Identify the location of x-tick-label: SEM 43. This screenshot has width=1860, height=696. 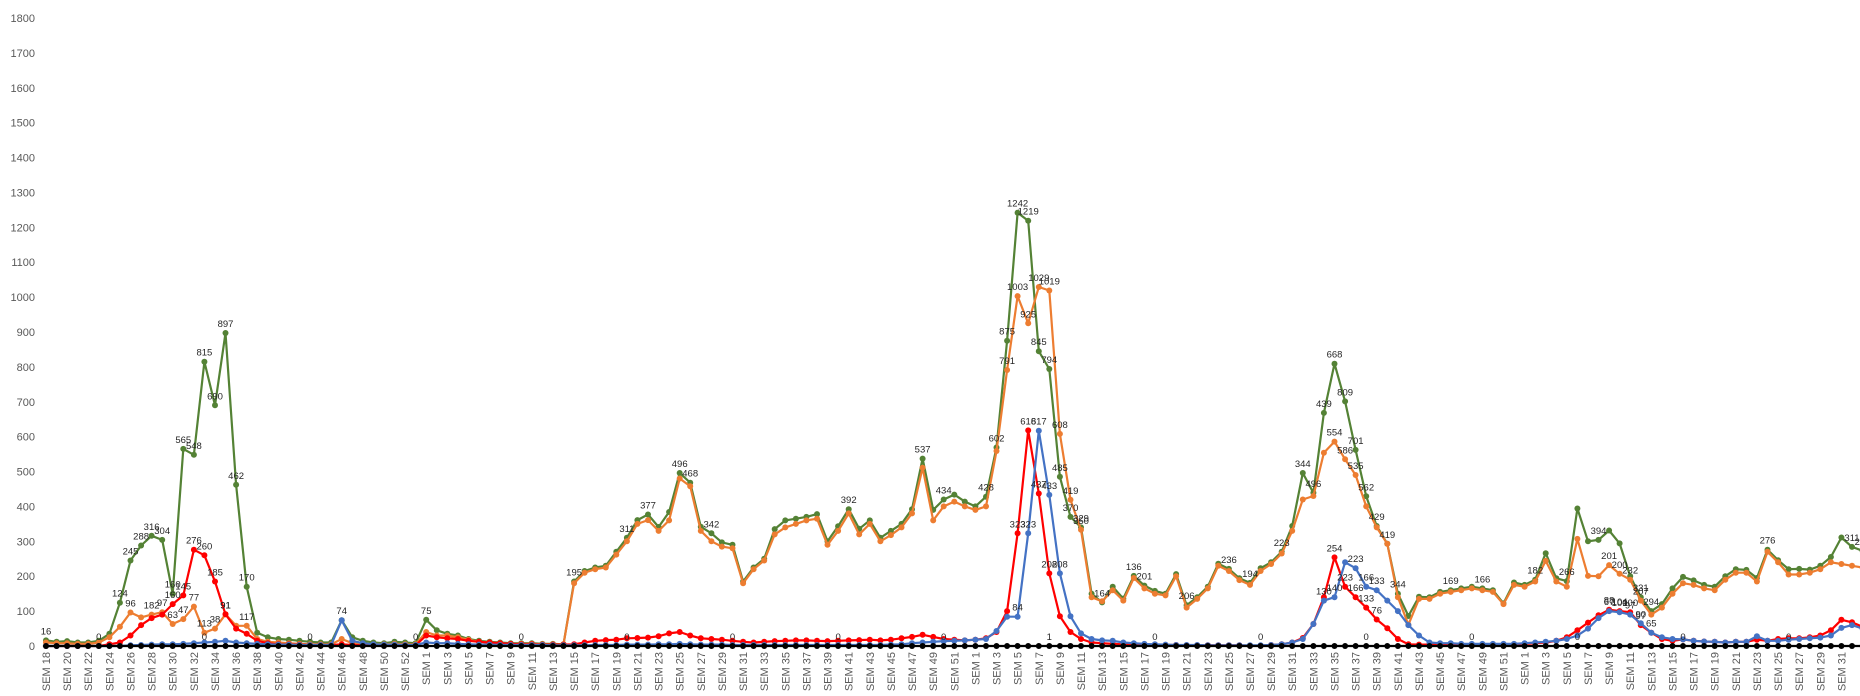
(1420, 671).